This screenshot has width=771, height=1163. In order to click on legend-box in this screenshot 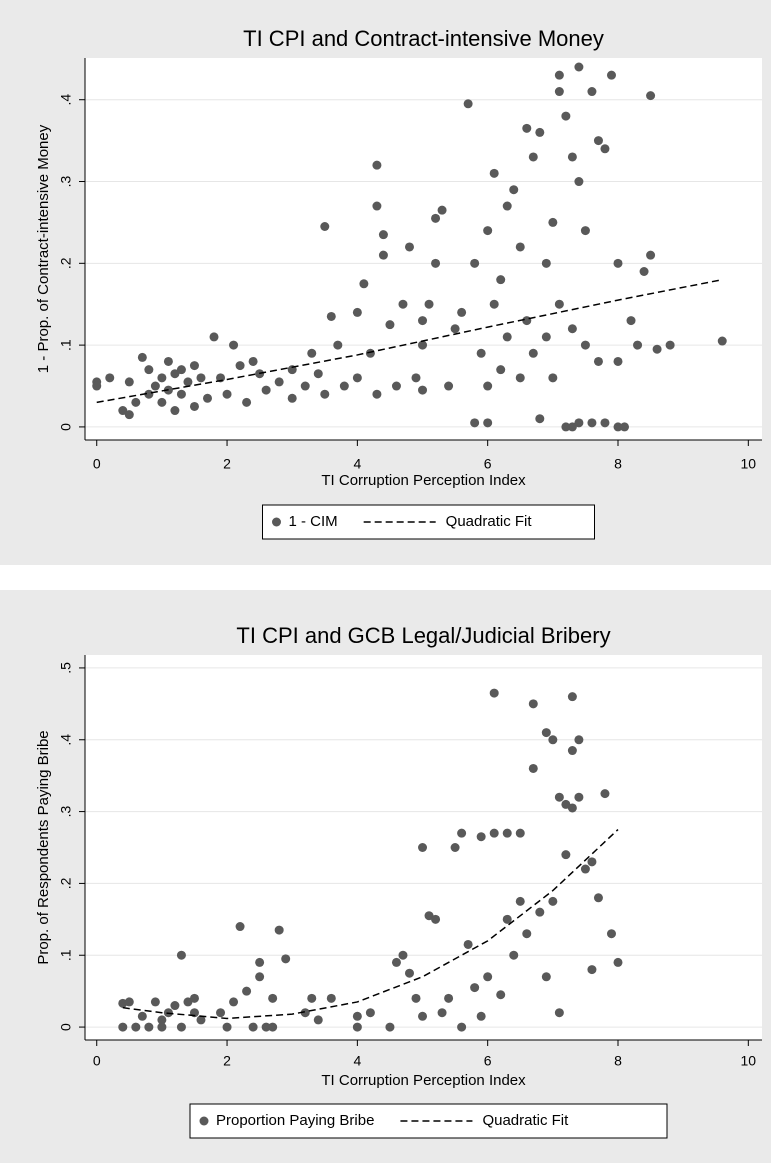, I will do `click(428, 522)`.